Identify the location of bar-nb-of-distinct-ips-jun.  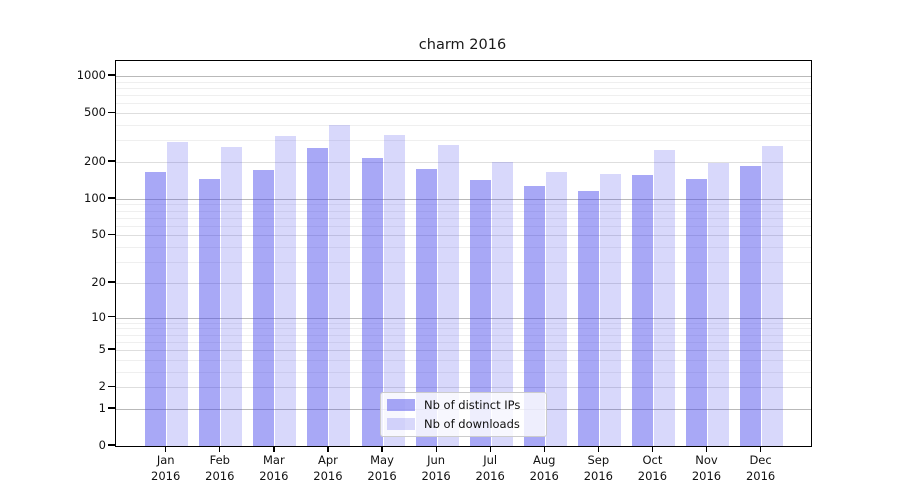
(426, 307).